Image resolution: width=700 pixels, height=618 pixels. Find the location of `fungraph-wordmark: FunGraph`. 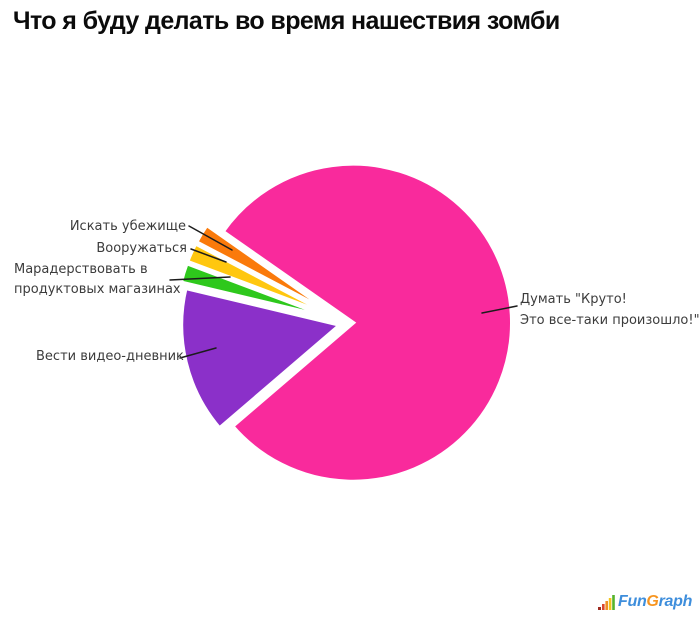

fungraph-wordmark: FunGraph is located at coordinates (655, 602).